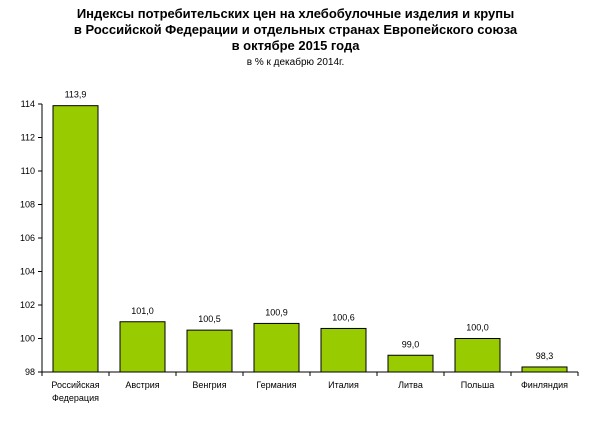 Image resolution: width=591 pixels, height=425 pixels. I want to click on chart-title-line-3: в октябре 2015 года, so click(295, 45).